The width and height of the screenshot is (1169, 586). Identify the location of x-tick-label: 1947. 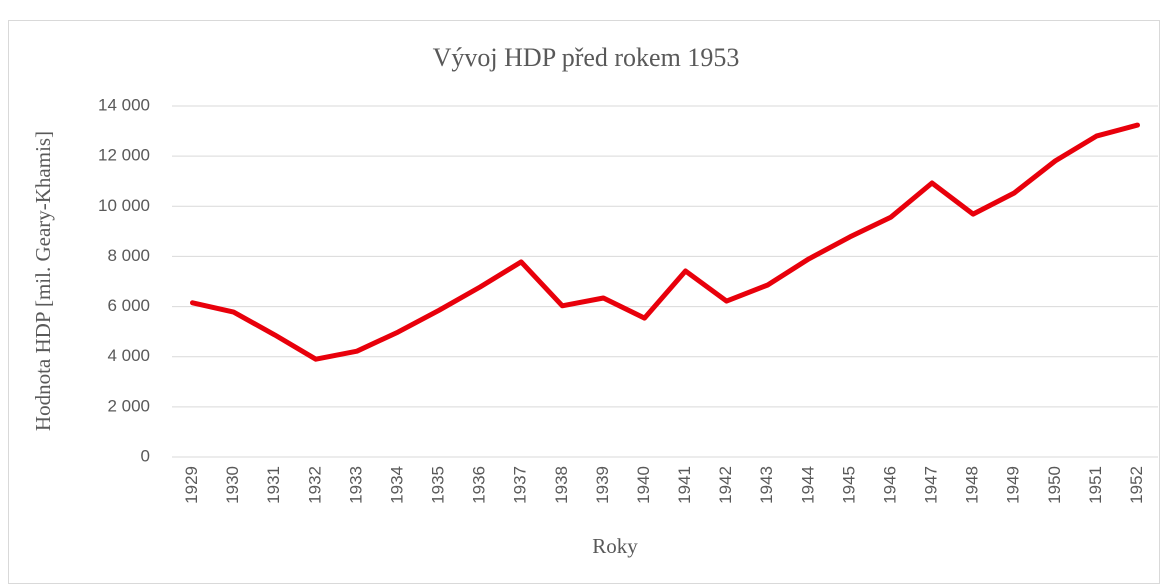
(931, 485).